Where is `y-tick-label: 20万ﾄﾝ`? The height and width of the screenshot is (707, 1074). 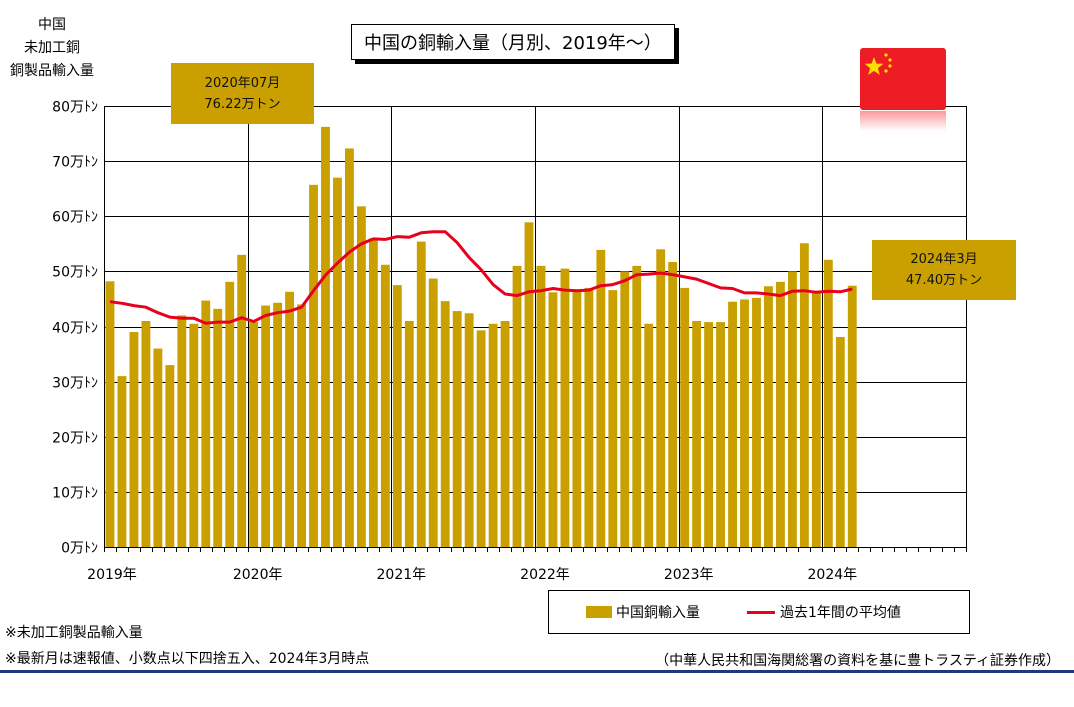
y-tick-label: 20万ﾄﾝ is located at coordinates (75, 439).